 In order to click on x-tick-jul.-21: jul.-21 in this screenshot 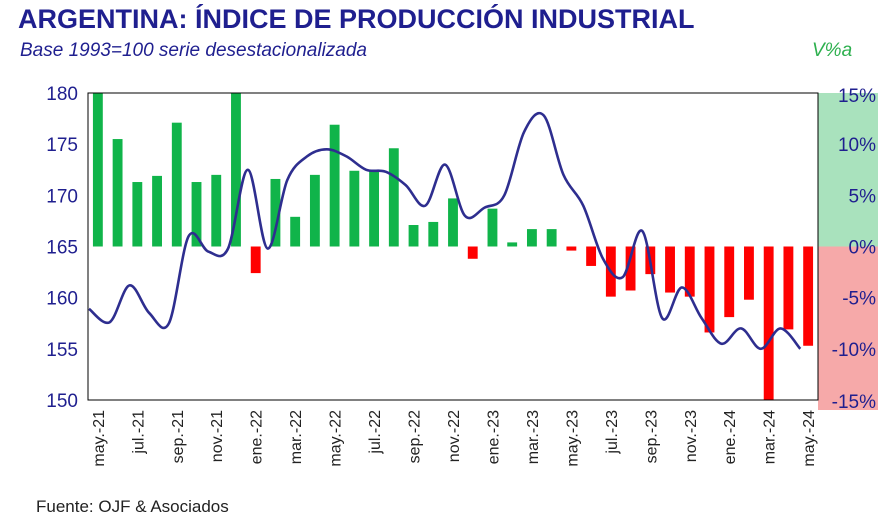, I will do `click(138, 432)`.